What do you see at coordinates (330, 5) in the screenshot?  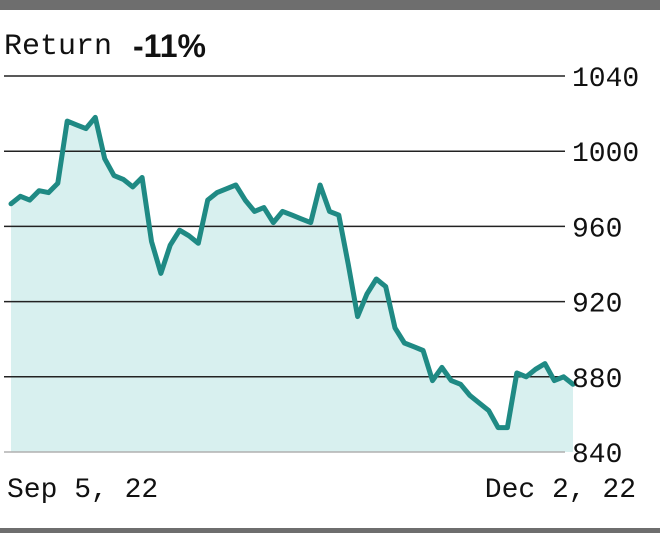 I see `top-border` at bounding box center [330, 5].